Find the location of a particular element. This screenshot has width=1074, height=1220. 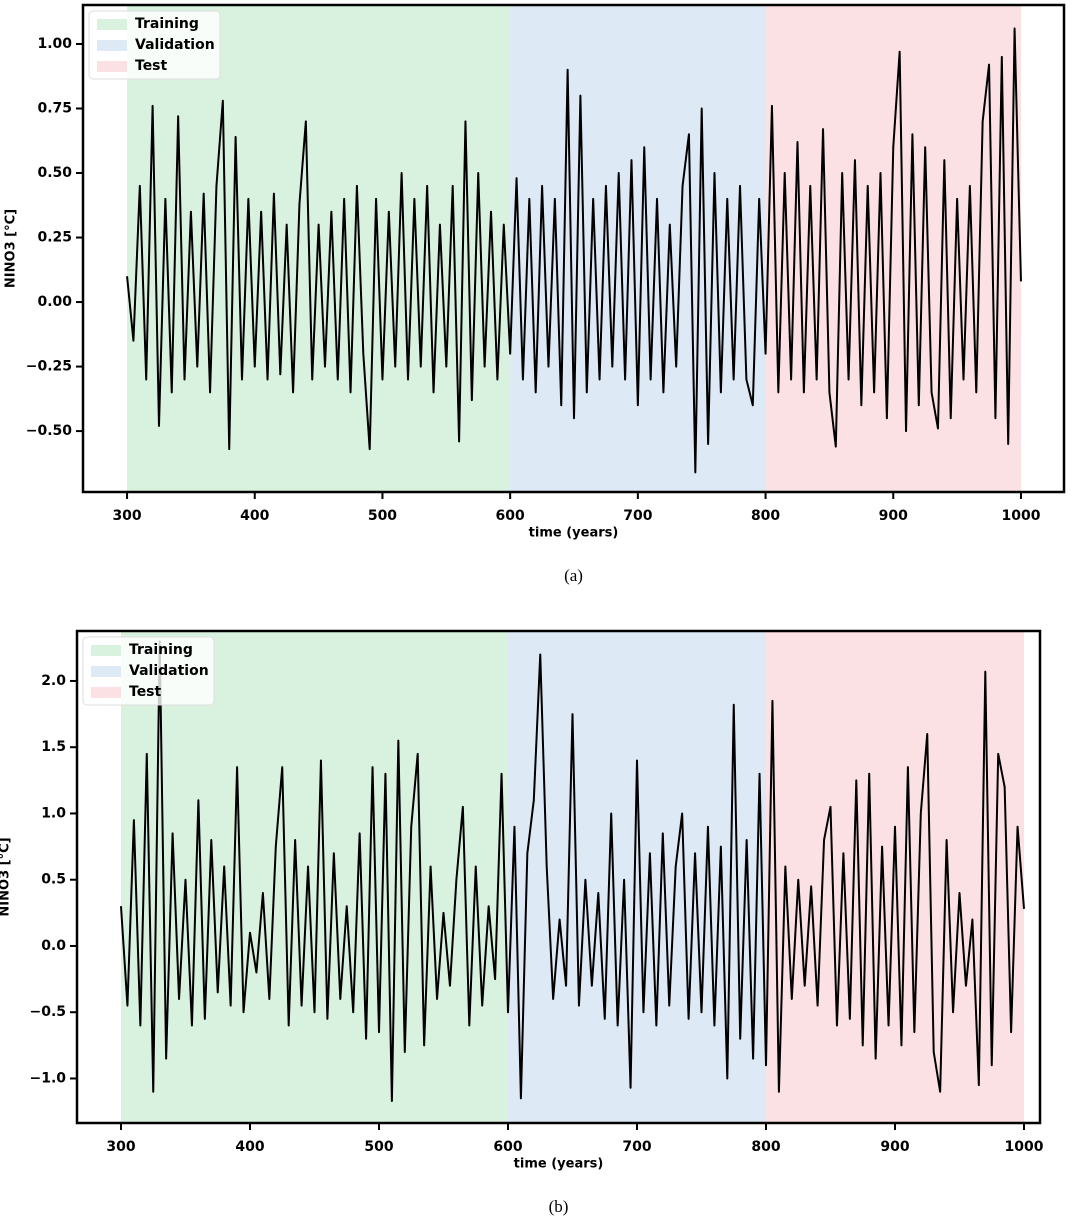

y-tick-label: 0.25 is located at coordinates (54, 238).